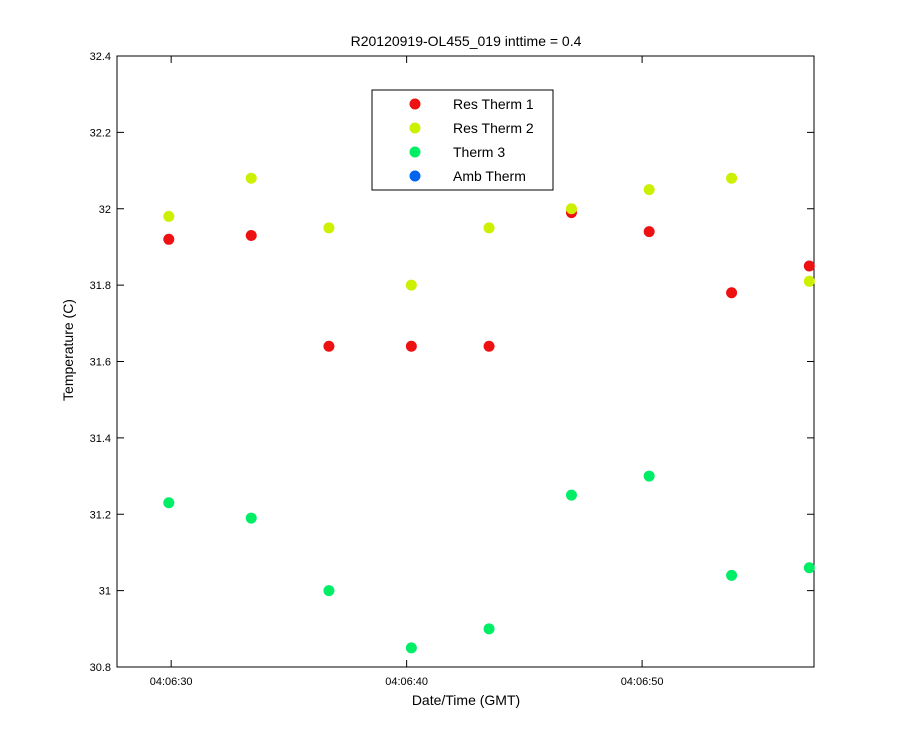 The width and height of the screenshot is (900, 750). Describe the element at coordinates (100, 363) in the screenshot. I see `y-tick-label: 31.6` at that location.